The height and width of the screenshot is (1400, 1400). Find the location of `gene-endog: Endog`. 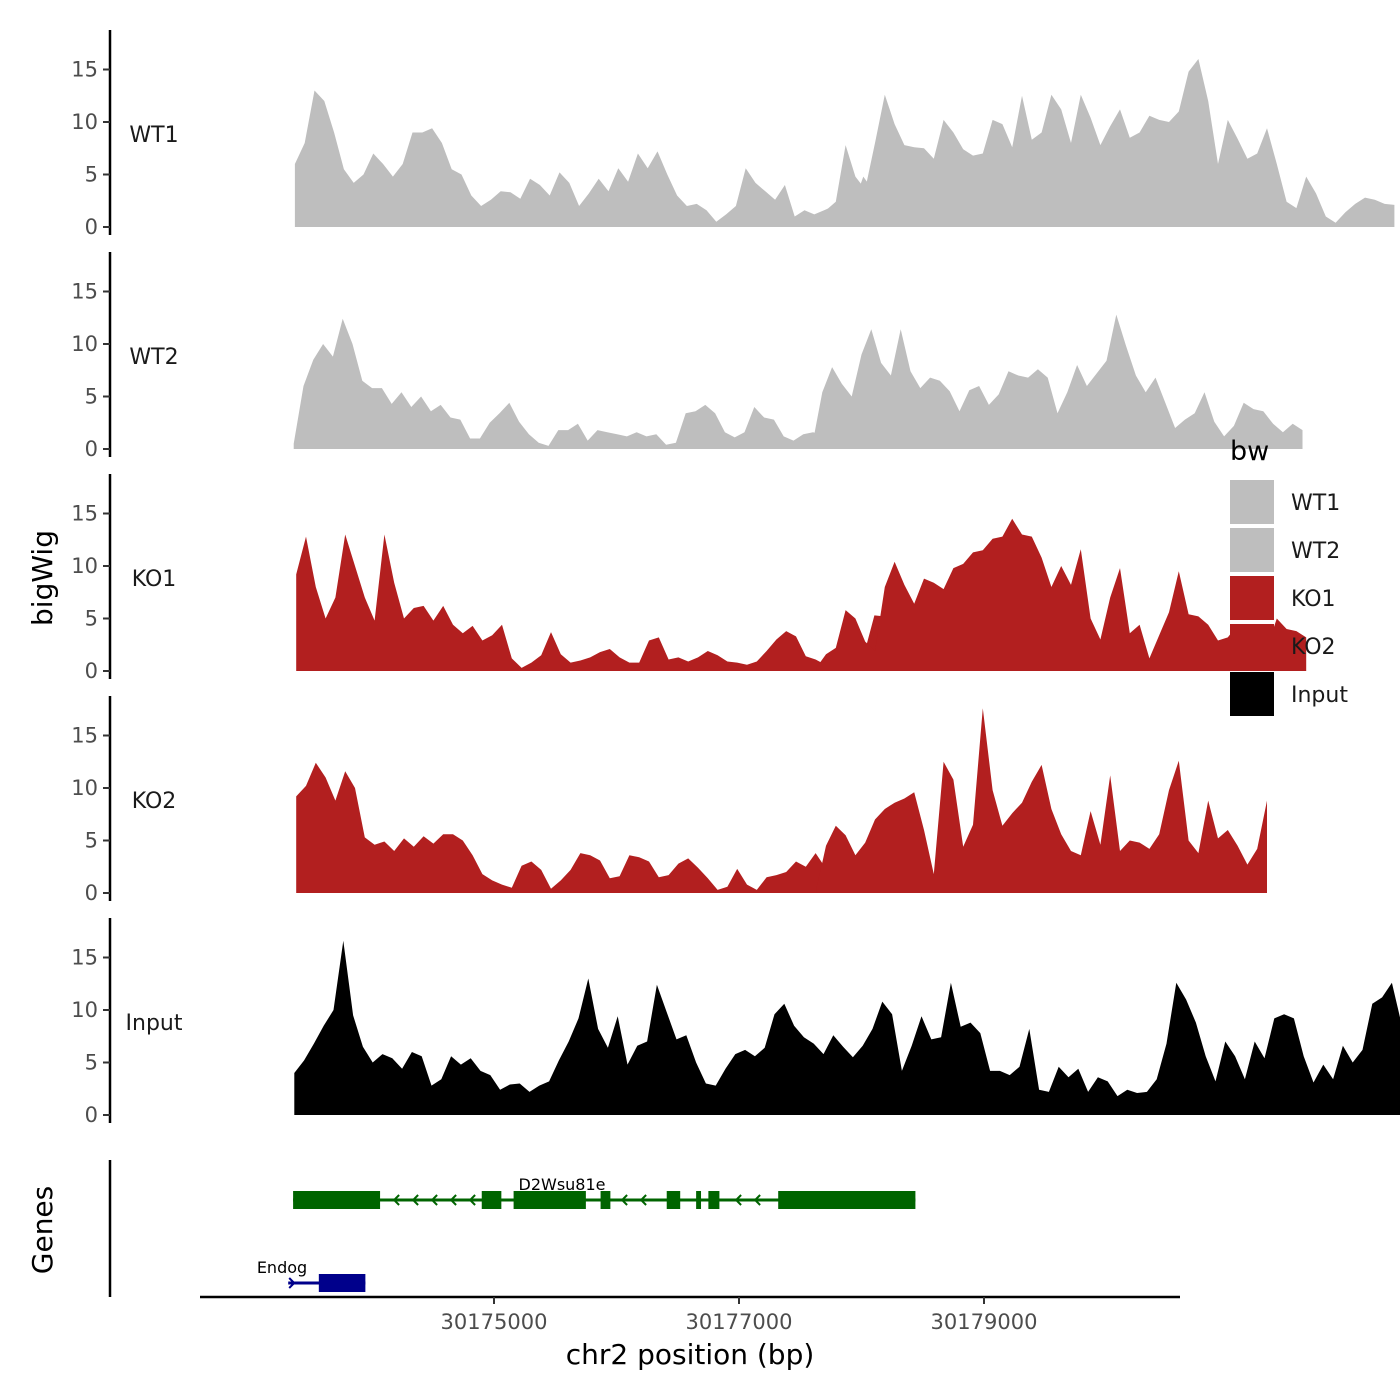

gene-endog: Endog is located at coordinates (311, 1275).